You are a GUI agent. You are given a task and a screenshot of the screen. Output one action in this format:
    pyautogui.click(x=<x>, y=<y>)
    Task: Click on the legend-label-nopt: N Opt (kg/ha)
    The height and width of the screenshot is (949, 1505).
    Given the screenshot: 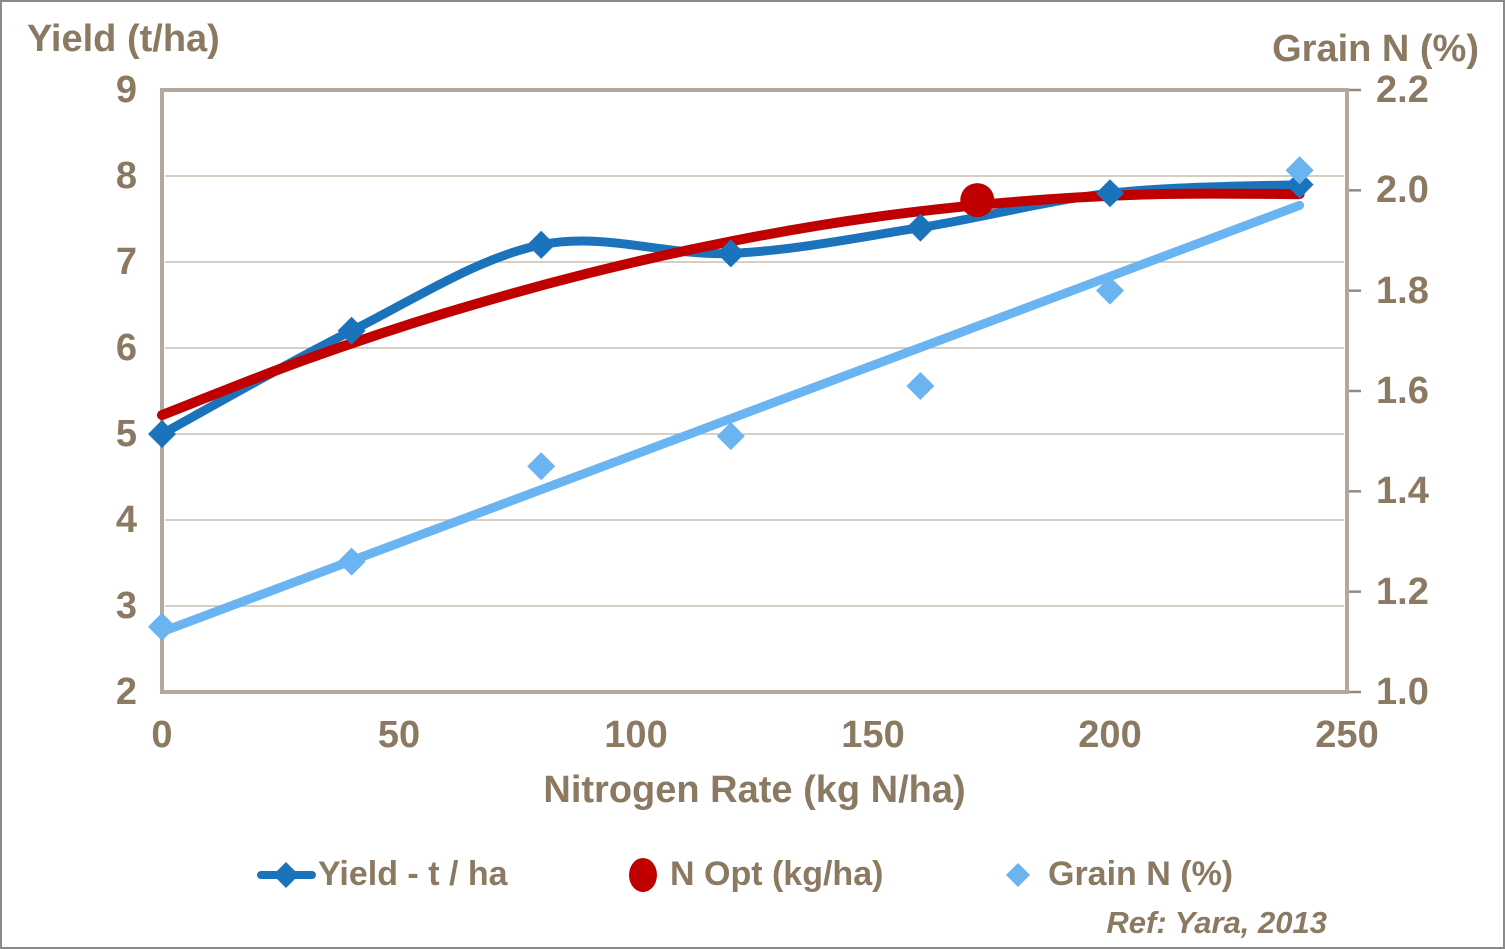 What is the action you would take?
    pyautogui.click(x=777, y=874)
    